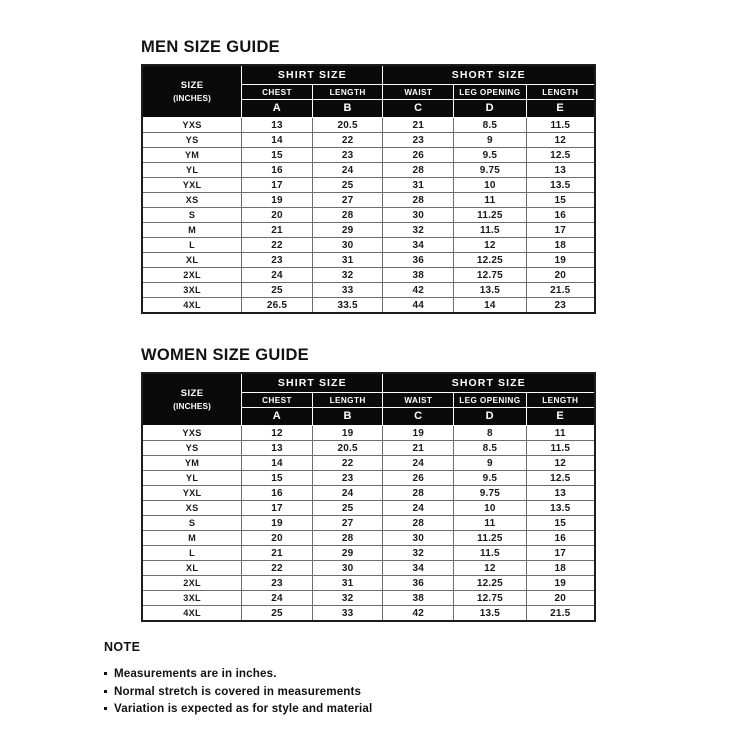 This screenshot has height=740, width=740. I want to click on men-size-guide-title: MEN SIZE GUIDE, so click(210, 47).